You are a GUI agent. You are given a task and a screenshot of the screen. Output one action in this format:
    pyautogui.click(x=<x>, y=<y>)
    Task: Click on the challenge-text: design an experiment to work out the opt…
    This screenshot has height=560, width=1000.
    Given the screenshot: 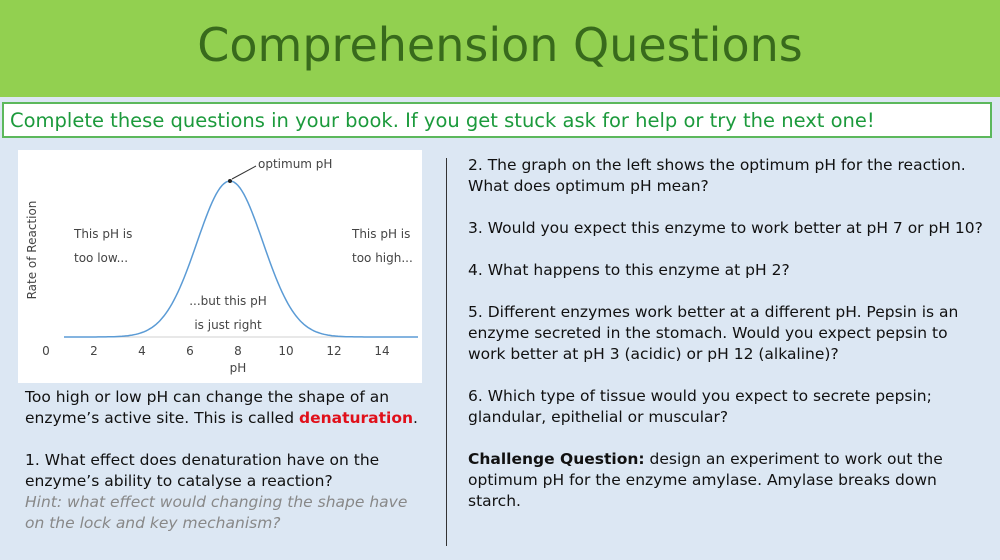 What is the action you would take?
    pyautogui.click(x=705, y=480)
    